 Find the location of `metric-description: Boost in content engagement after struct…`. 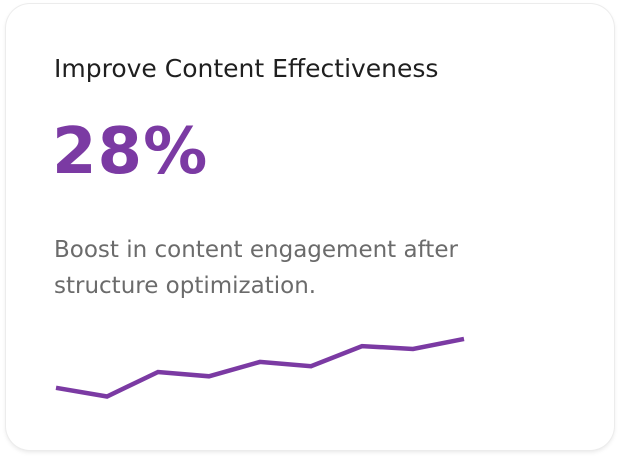

metric-description: Boost in content engagement after struct… is located at coordinates (256, 268).